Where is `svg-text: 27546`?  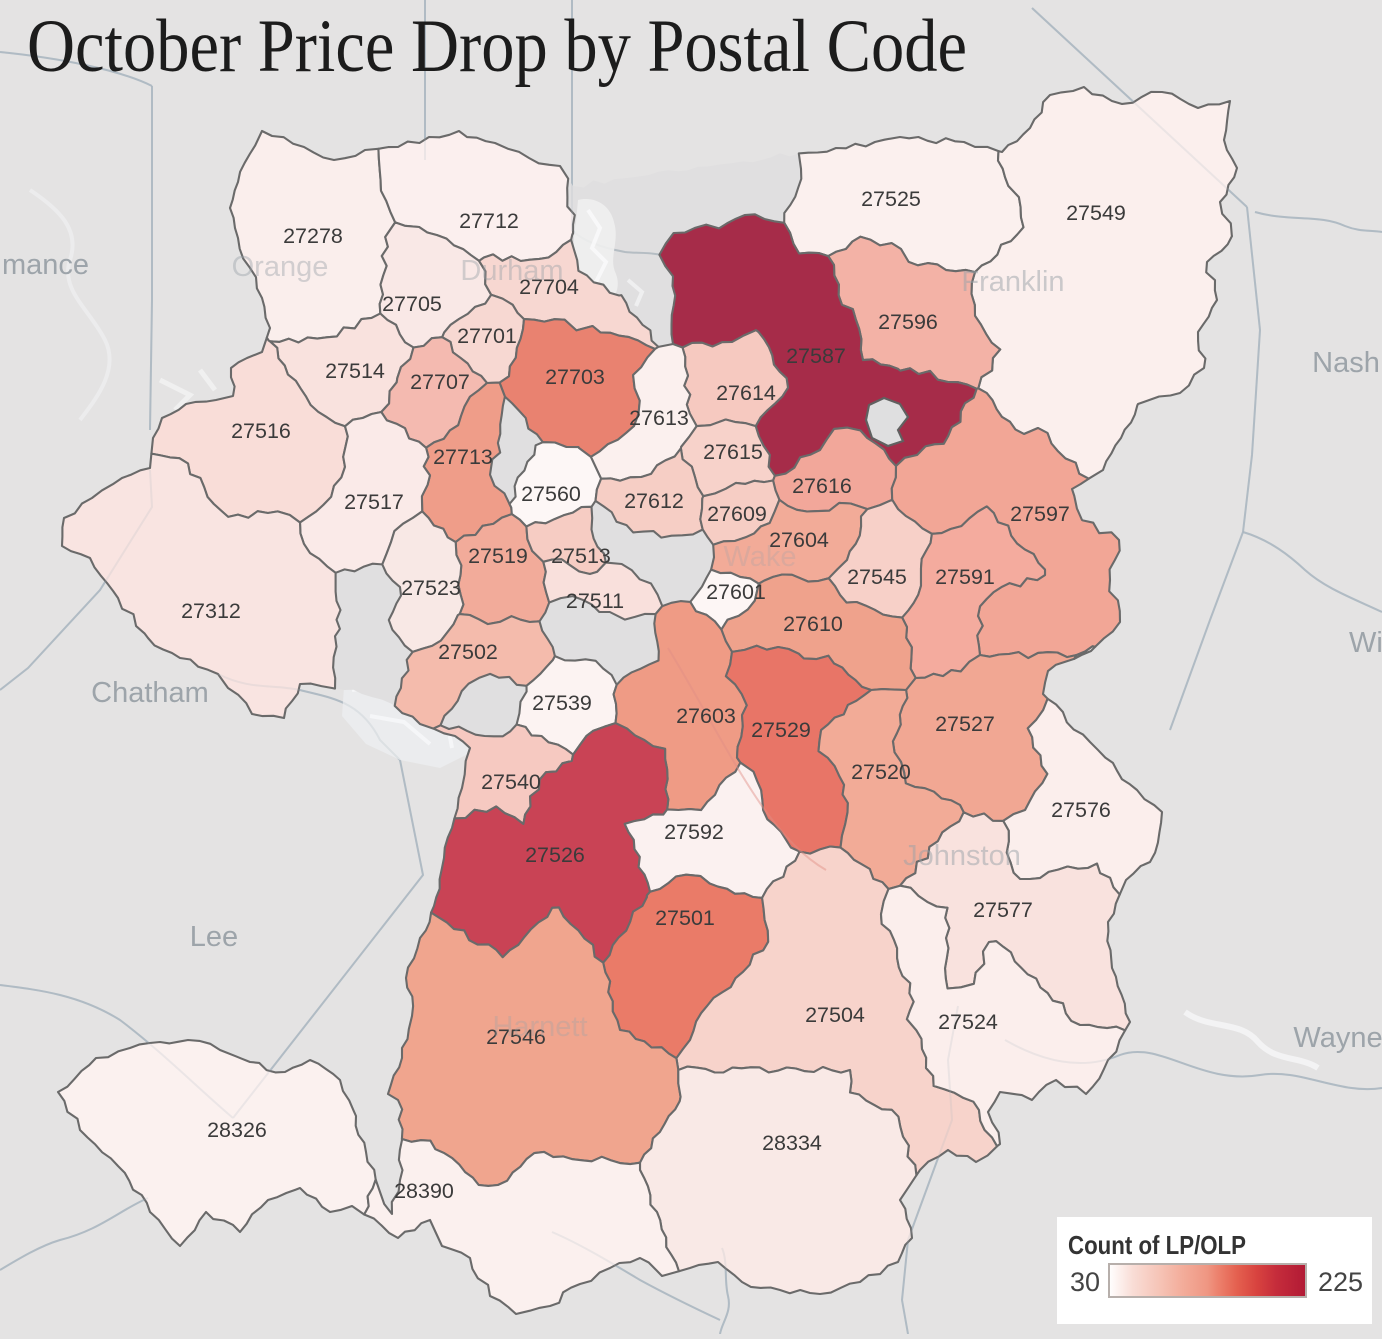 svg-text: 27546 is located at coordinates (516, 1037).